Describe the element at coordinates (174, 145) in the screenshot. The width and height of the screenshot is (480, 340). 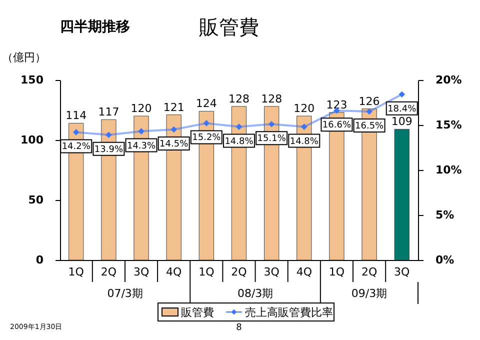
I see `data-label: 14.5%` at that location.